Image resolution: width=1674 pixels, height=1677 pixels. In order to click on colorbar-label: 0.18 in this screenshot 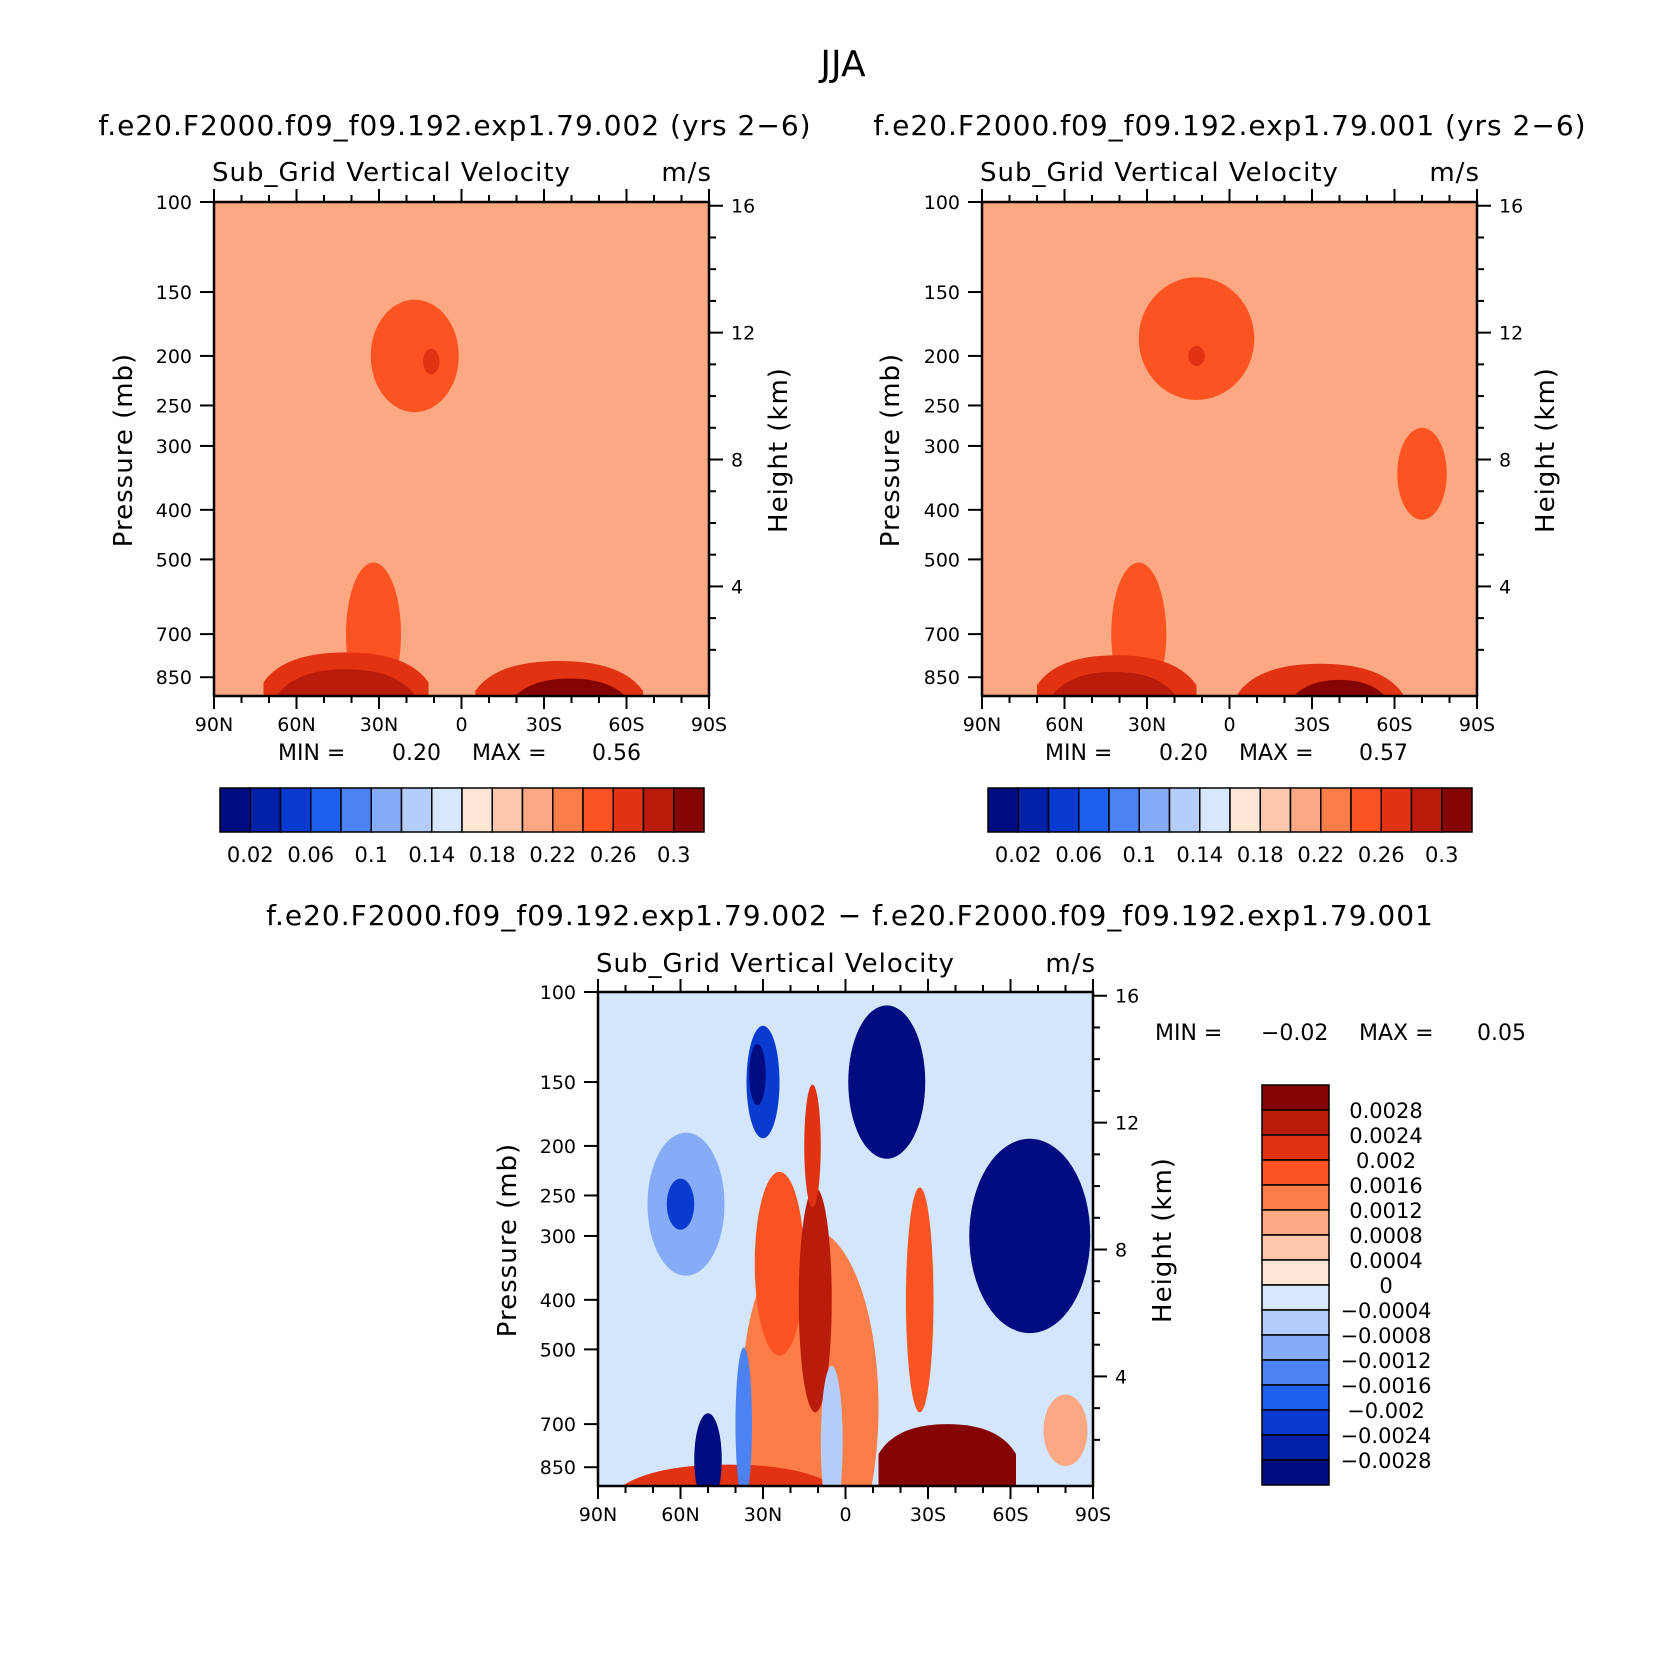, I will do `click(1260, 855)`.